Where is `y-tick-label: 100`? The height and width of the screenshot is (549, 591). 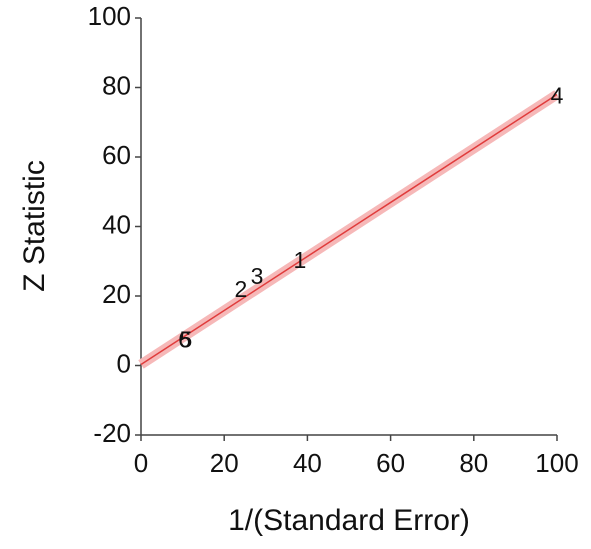 y-tick-label: 100 is located at coordinates (109, 16).